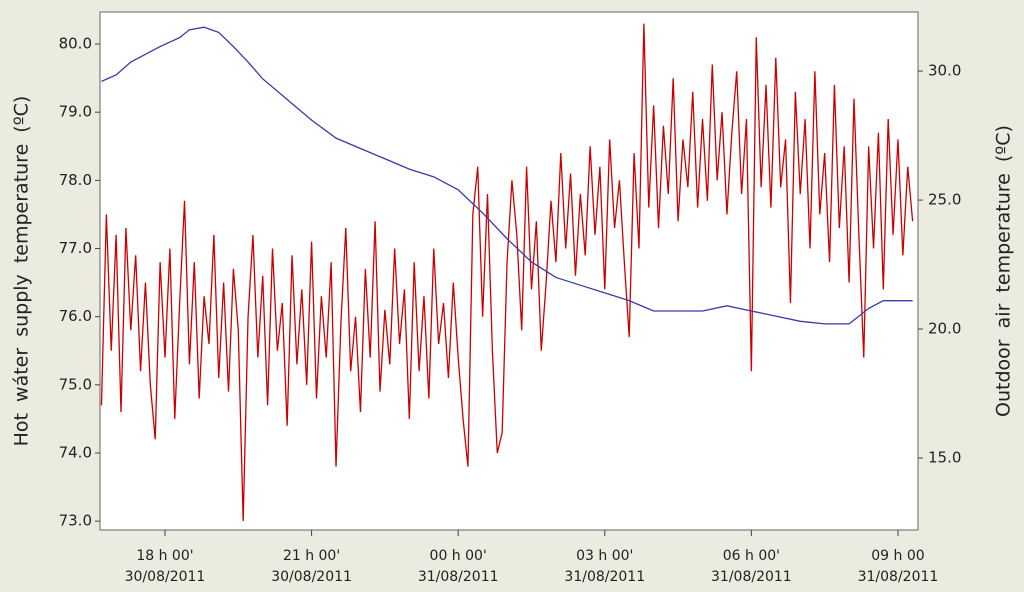 The width and height of the screenshot is (1024, 592). I want to click on y2-tick-label: 15.0, so click(944, 458).